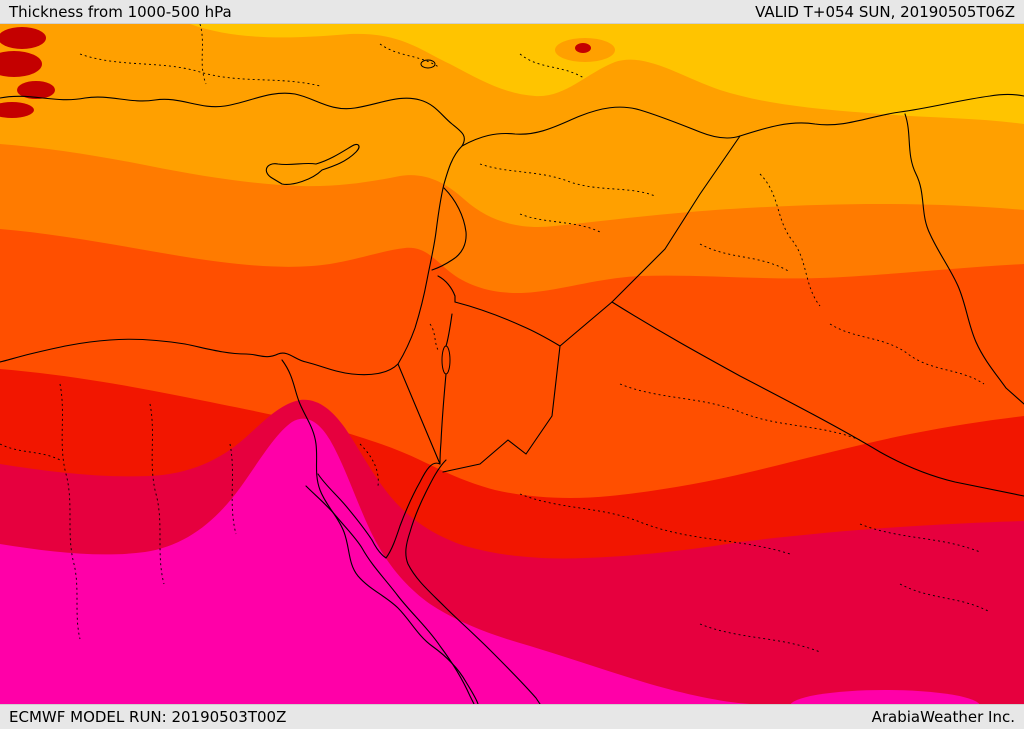 This screenshot has height=729, width=1024. What do you see at coordinates (676, 219) in the screenshot?
I see `border-syria-iraq` at bounding box center [676, 219].